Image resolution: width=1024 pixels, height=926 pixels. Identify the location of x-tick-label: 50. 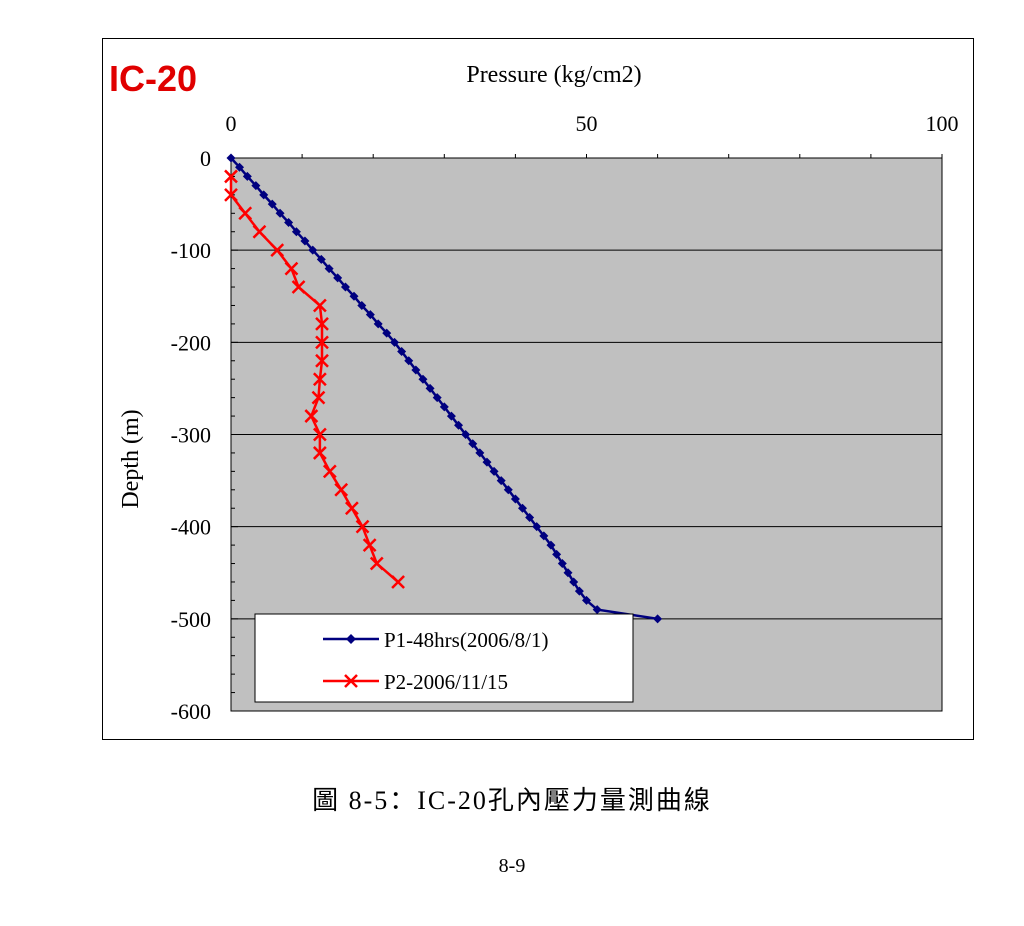
(587, 123).